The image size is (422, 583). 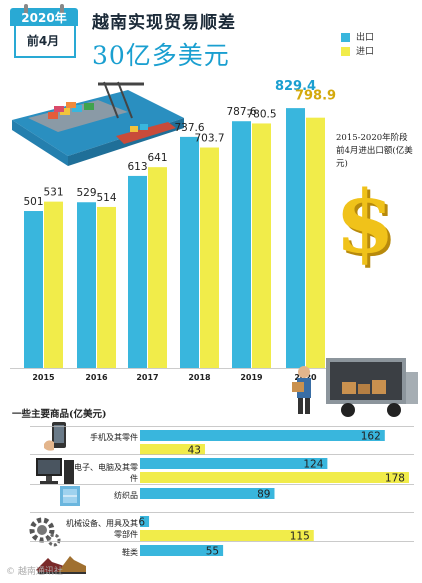 What do you see at coordinates (374, 151) in the screenshot?
I see `chart-note: 2015-2020年阶段前4月进出口额(亿美元)` at bounding box center [374, 151].